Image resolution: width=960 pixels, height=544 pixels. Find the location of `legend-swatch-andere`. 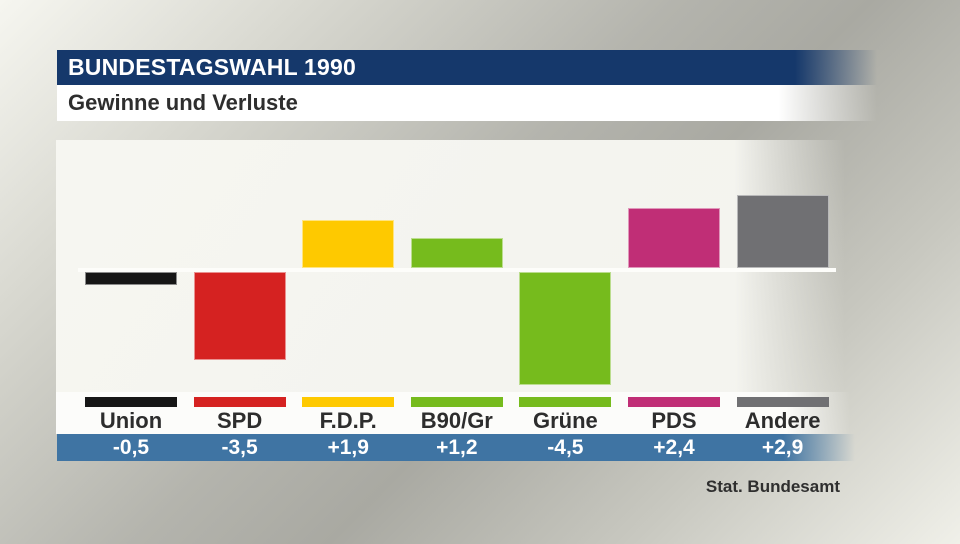

legend-swatch-andere is located at coordinates (782, 402).